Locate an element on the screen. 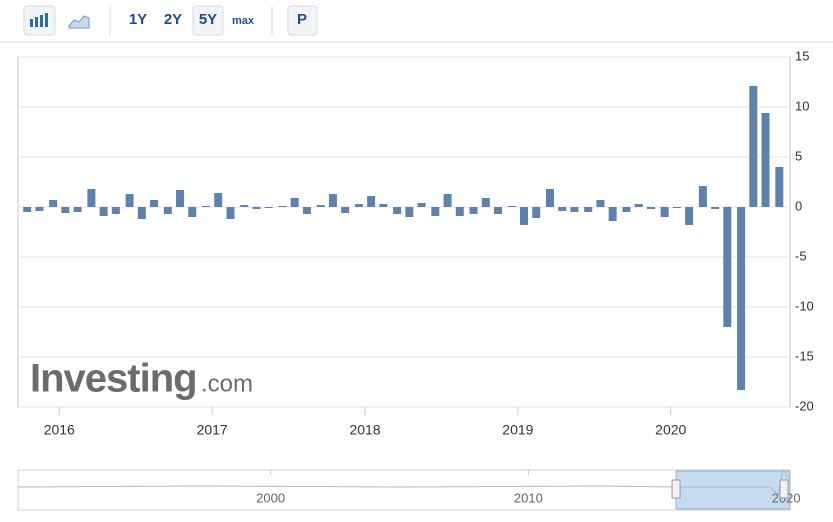 Image resolution: width=833 pixels, height=522 pixels. range-button: max is located at coordinates (243, 21).